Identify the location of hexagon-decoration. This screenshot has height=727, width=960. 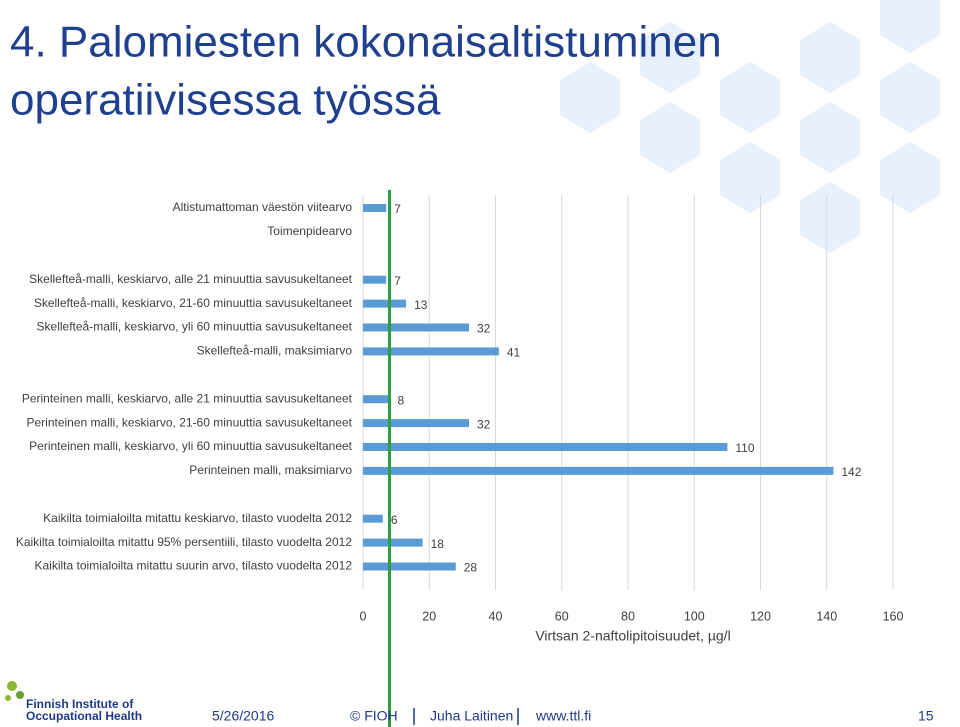
(750, 126).